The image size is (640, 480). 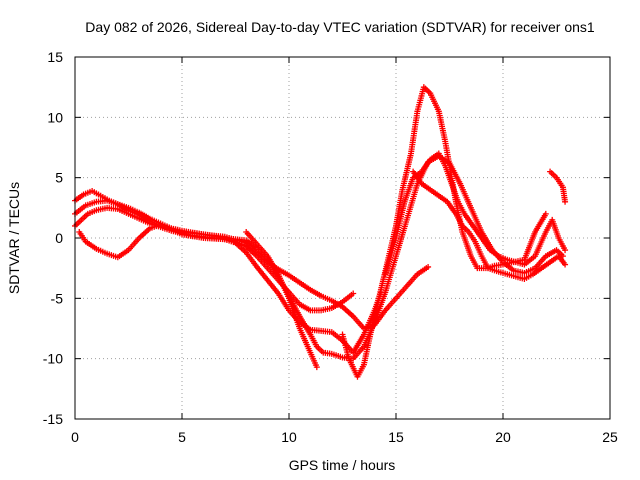 What do you see at coordinates (59, 178) in the screenshot?
I see `y-tick-label: 5` at bounding box center [59, 178].